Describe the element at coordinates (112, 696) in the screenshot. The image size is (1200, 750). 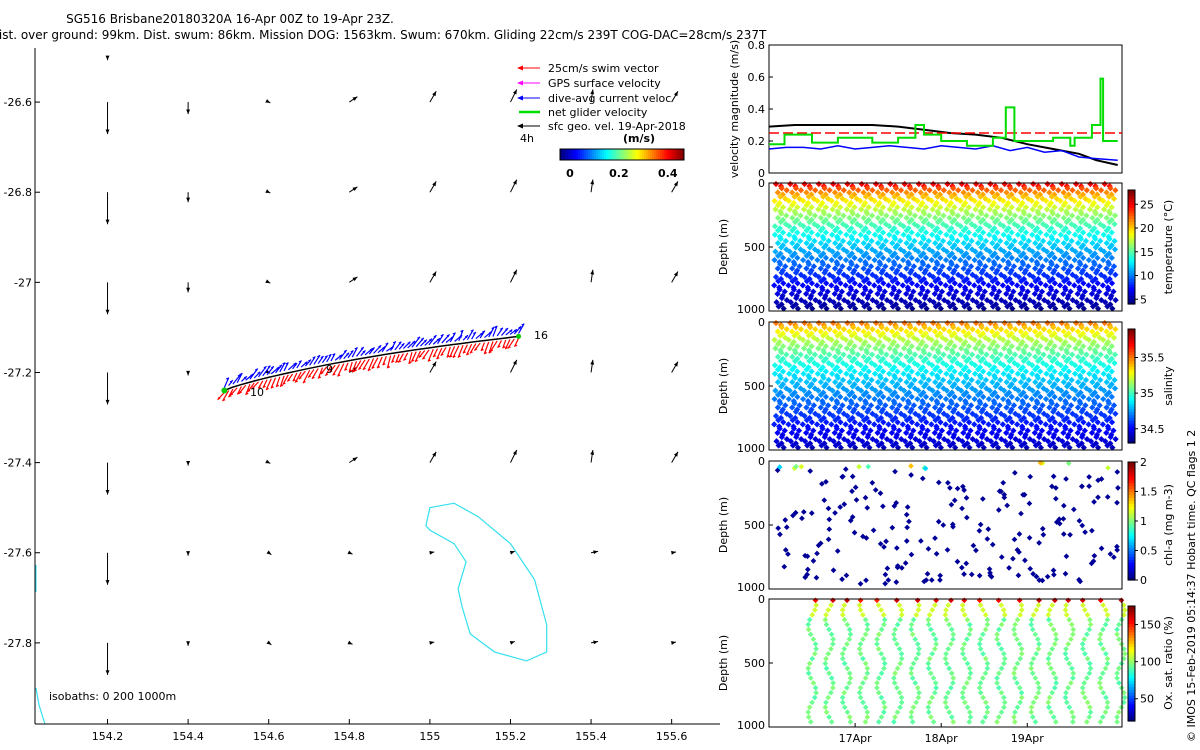
I see `isobaths-label: isobaths: 0 200 1000m` at that location.